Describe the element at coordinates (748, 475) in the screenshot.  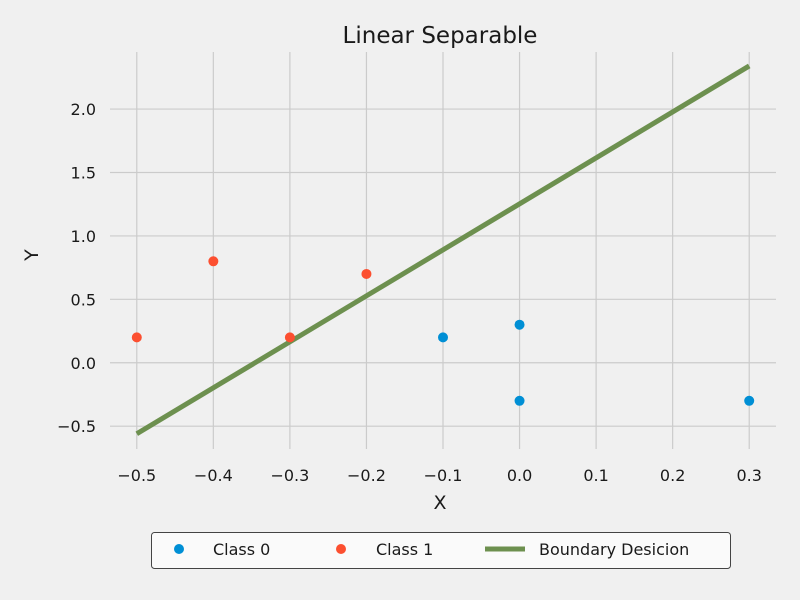
I see `x-tick-label: 0.3` at that location.